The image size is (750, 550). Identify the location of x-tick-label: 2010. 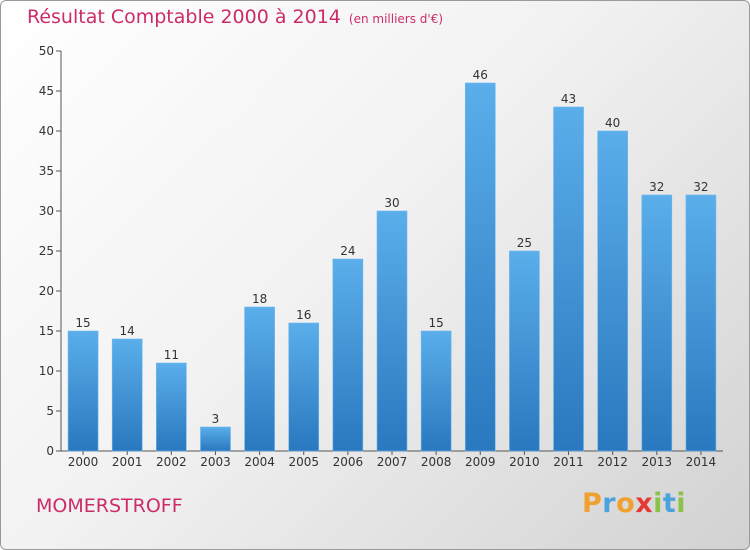
(524, 462).